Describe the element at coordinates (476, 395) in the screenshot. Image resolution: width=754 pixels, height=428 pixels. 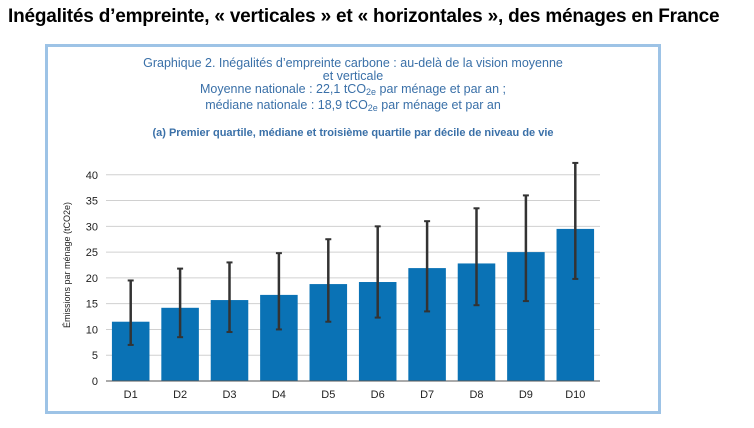
I see `x-tick-label: D8` at that location.